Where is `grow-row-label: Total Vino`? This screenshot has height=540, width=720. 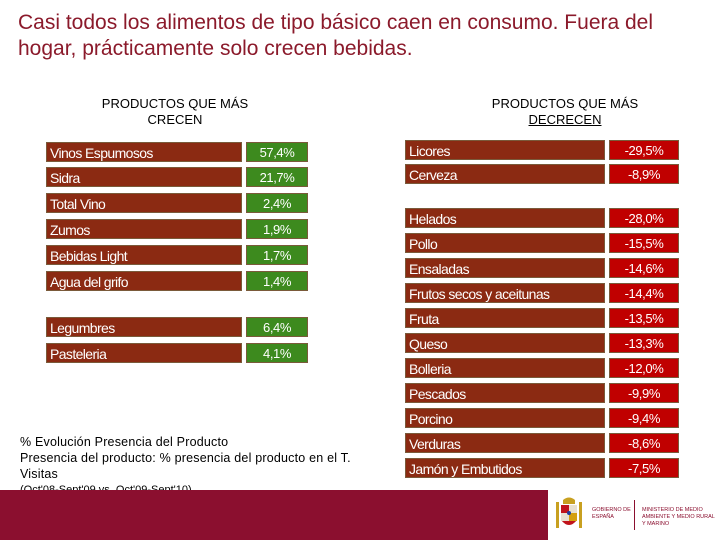 grow-row-label: Total Vino is located at coordinates (144, 203).